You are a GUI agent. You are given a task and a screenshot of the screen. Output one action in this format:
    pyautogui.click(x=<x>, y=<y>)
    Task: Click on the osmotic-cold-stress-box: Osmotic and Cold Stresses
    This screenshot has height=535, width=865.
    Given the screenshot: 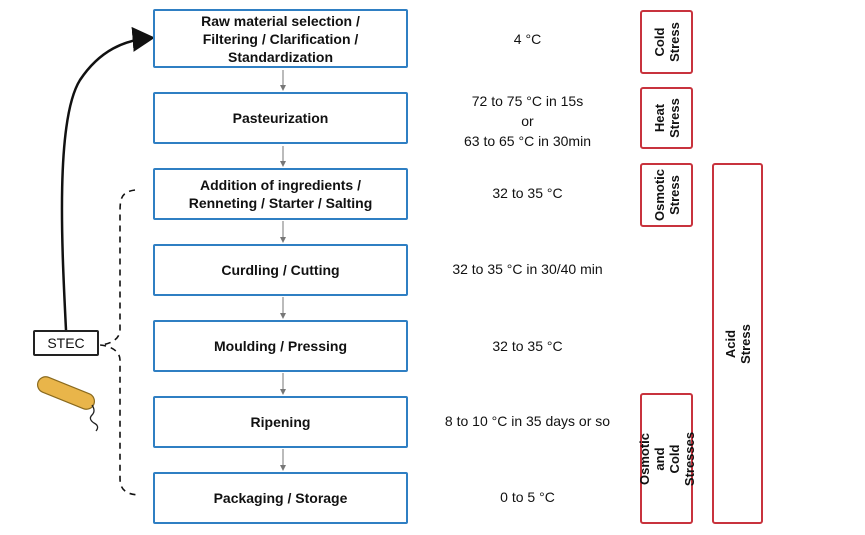 What is the action you would take?
    pyautogui.click(x=667, y=458)
    